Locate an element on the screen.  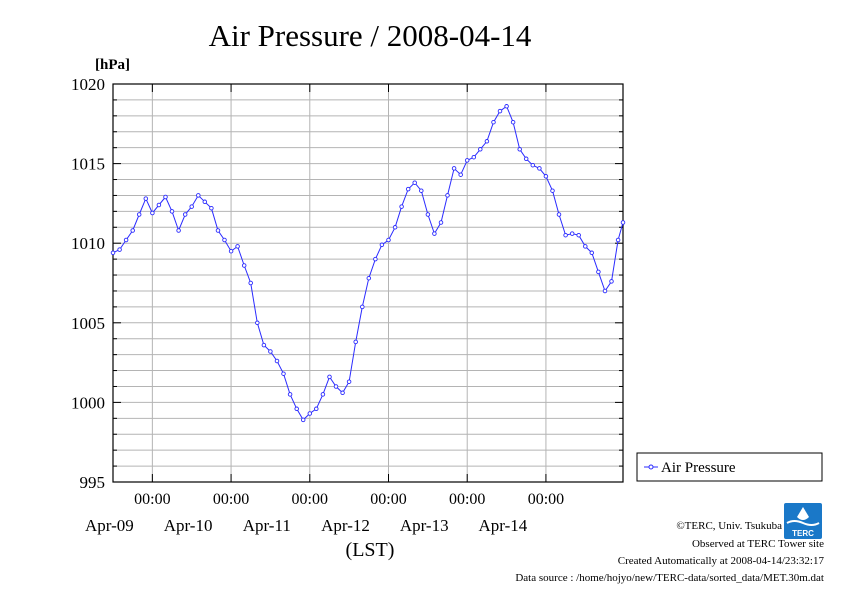
legend: Air Pressure is located at coordinates (729, 467).